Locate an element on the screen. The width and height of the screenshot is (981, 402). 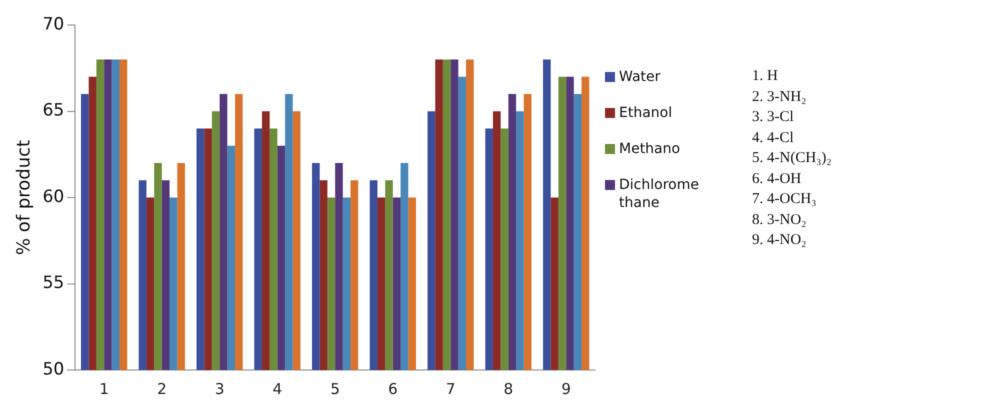
x-tick-label: 9 is located at coordinates (566, 389).